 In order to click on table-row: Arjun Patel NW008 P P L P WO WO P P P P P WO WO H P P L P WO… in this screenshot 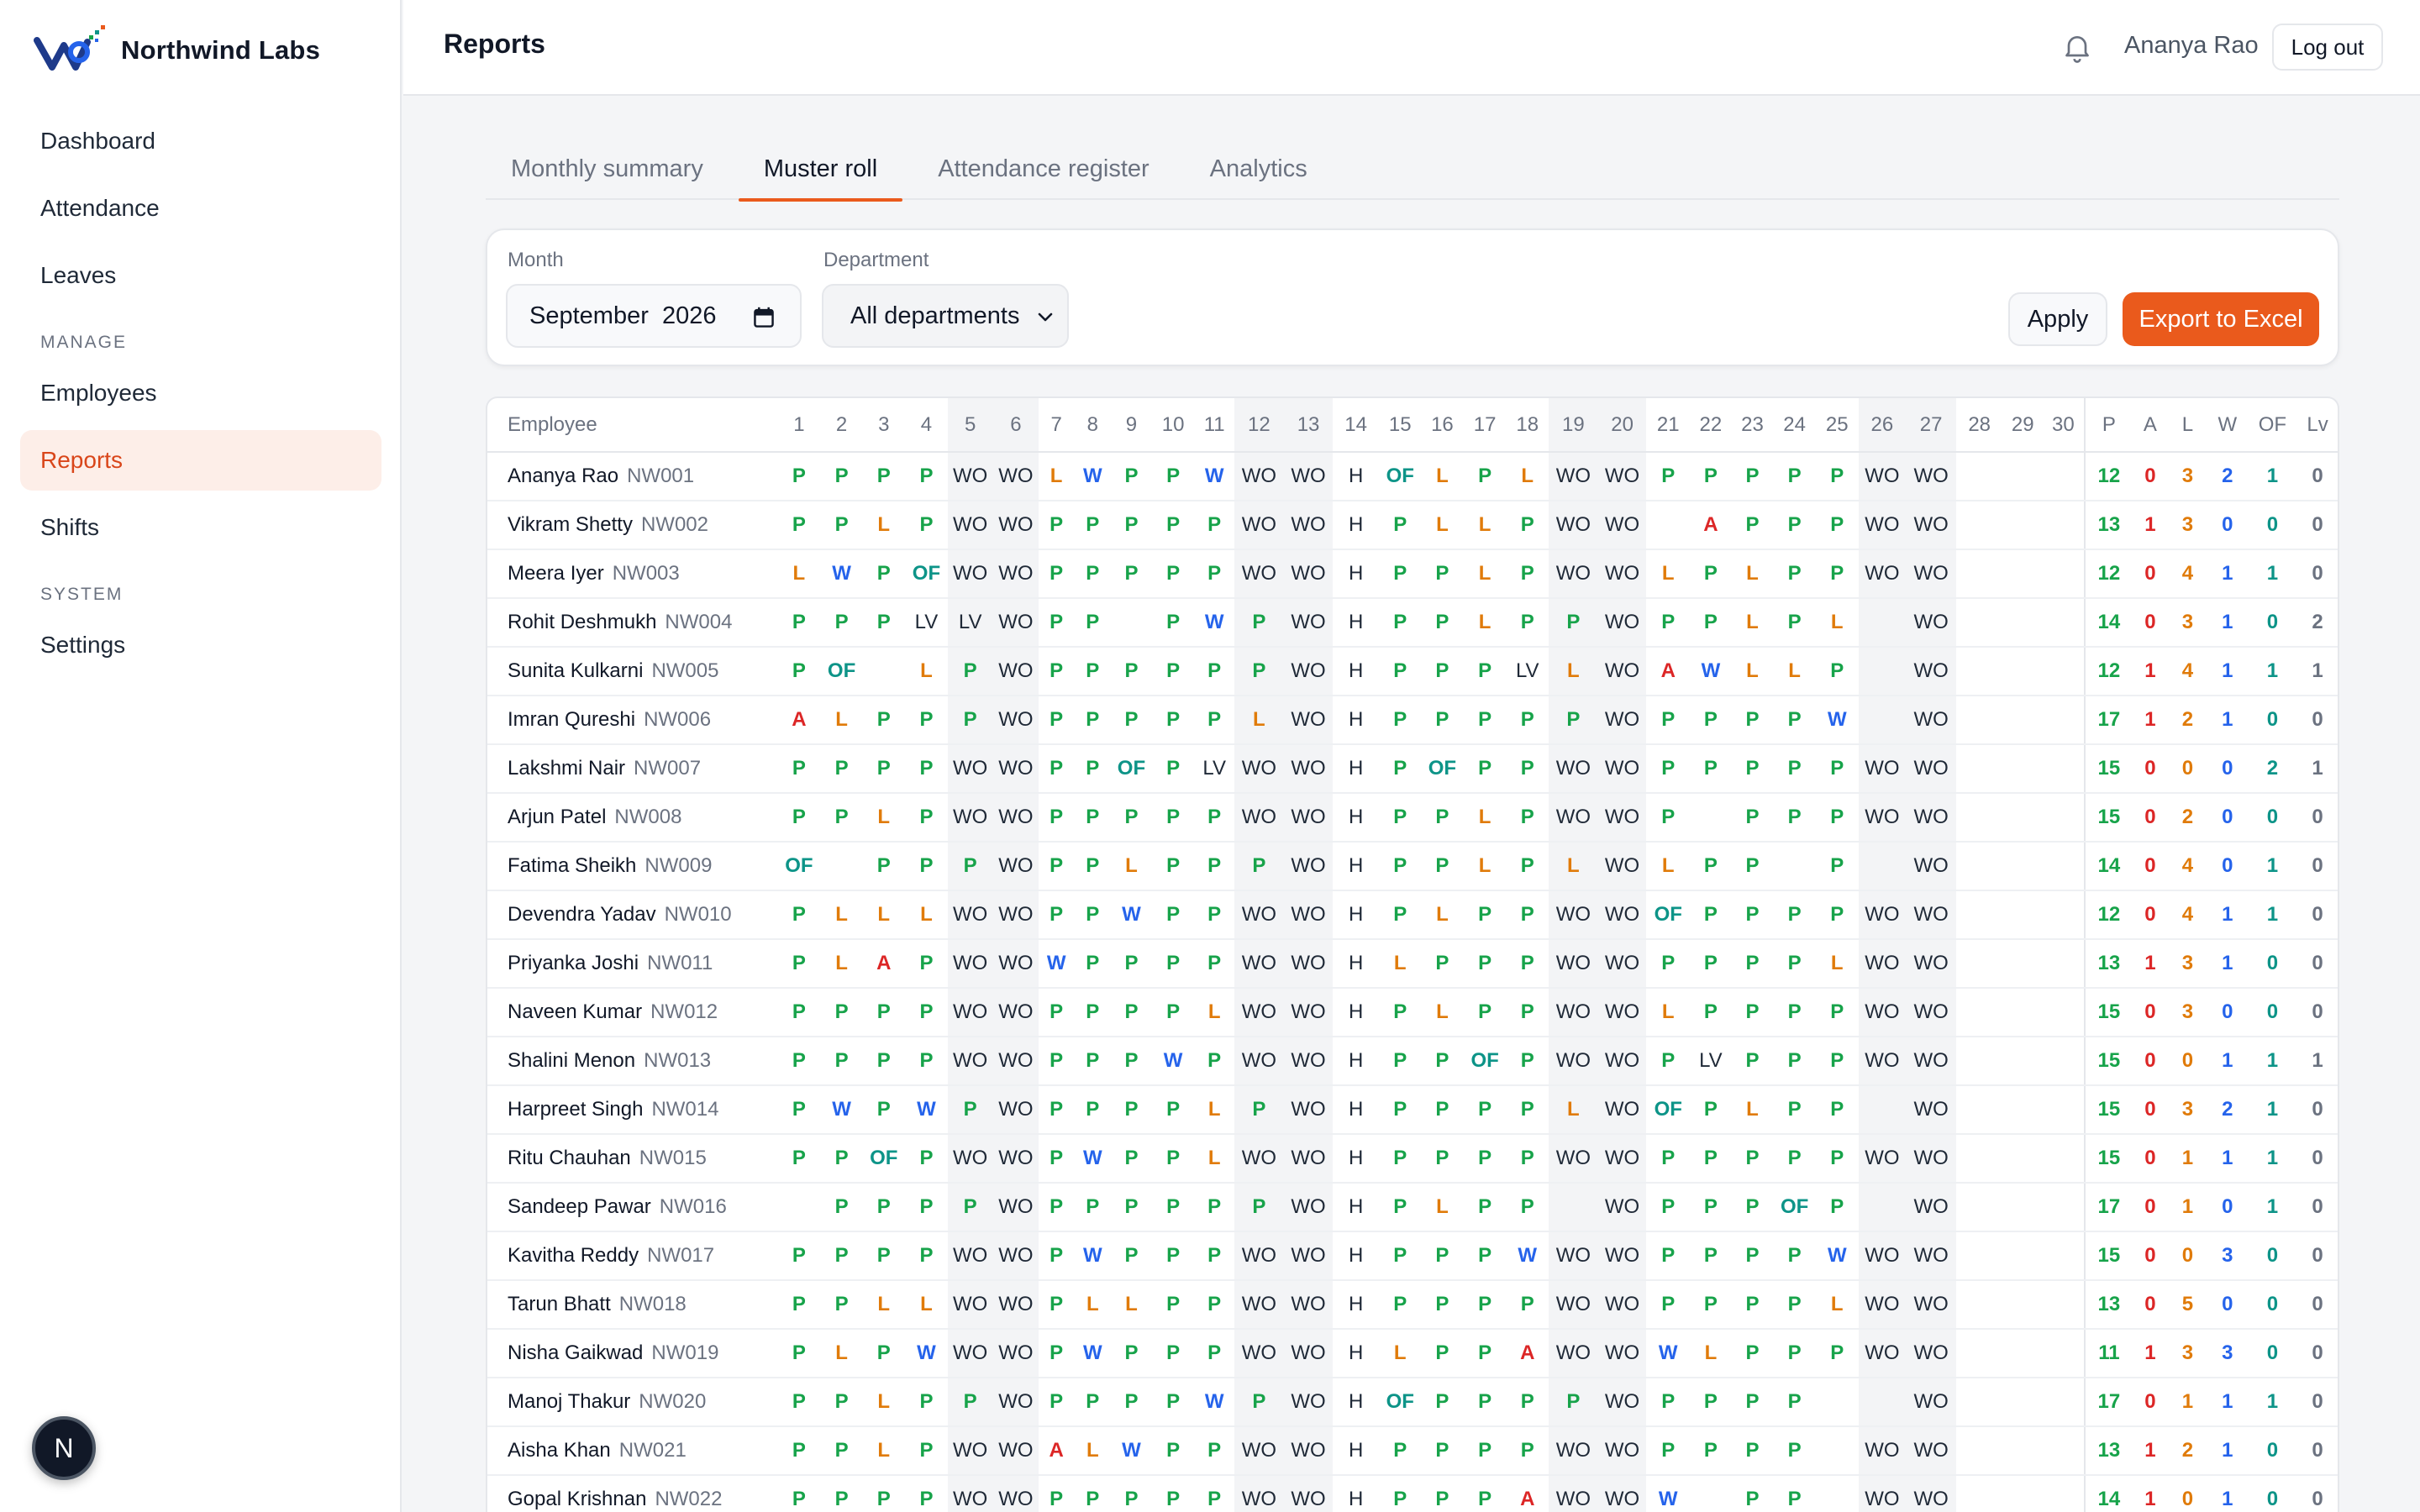, I will do `click(1412, 818)`.